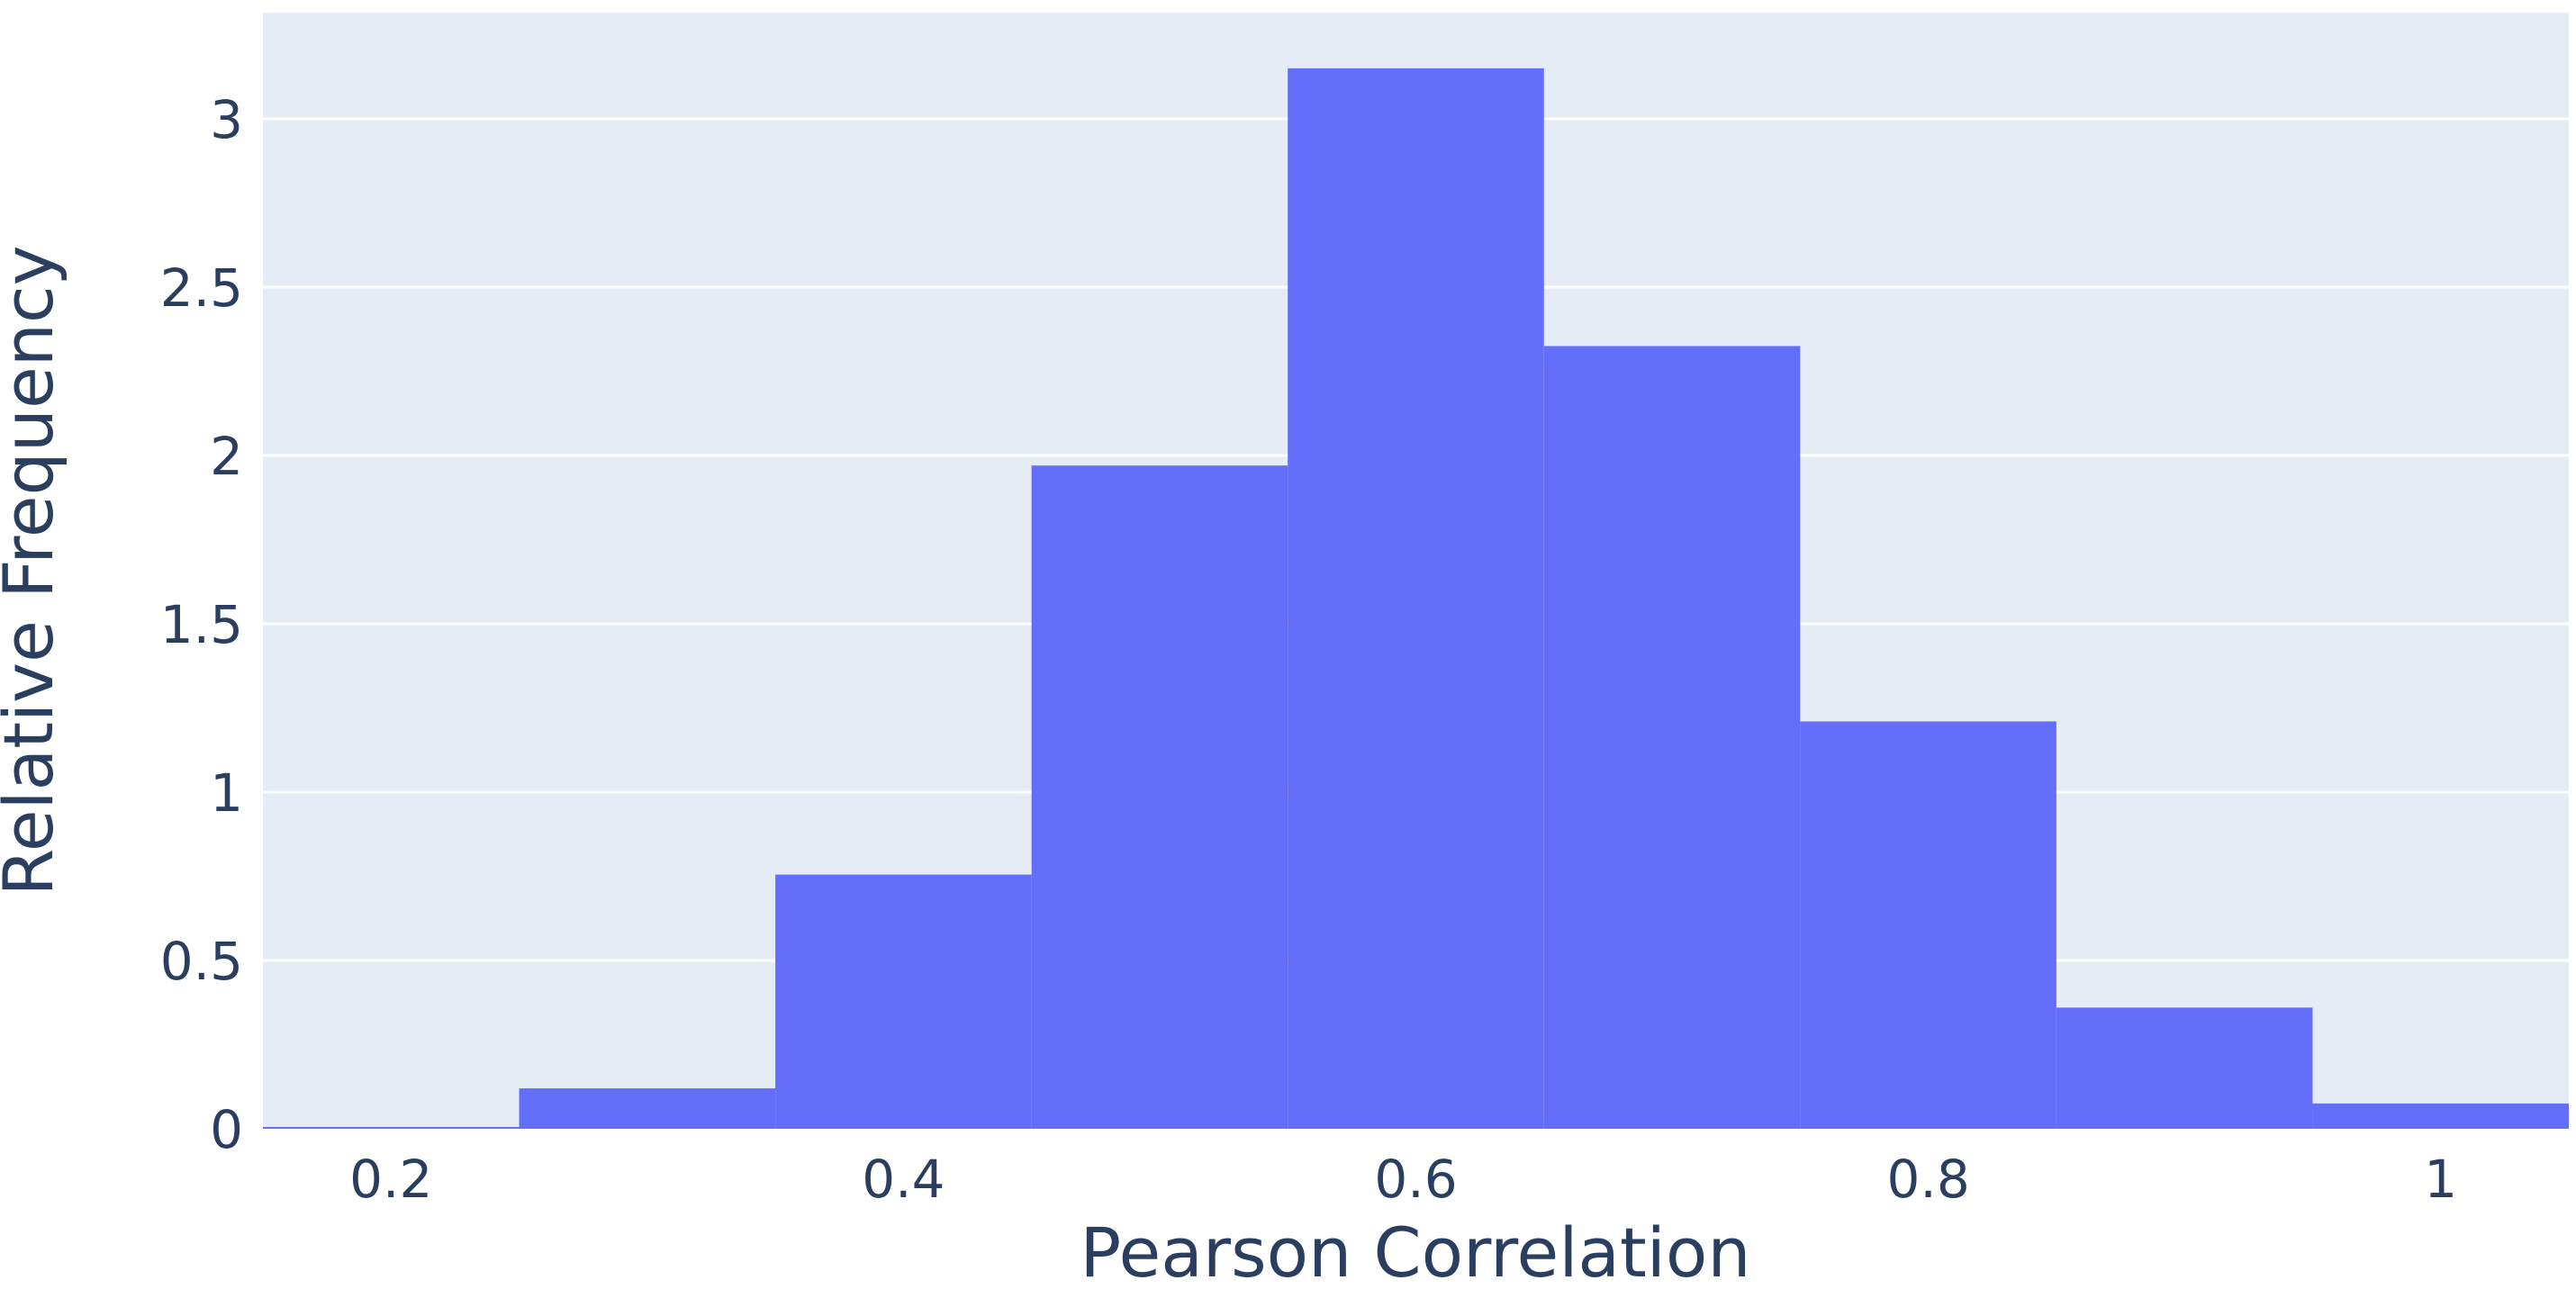 The height and width of the screenshot is (1316, 2576). I want to click on y-tick-label: 1, so click(226, 793).